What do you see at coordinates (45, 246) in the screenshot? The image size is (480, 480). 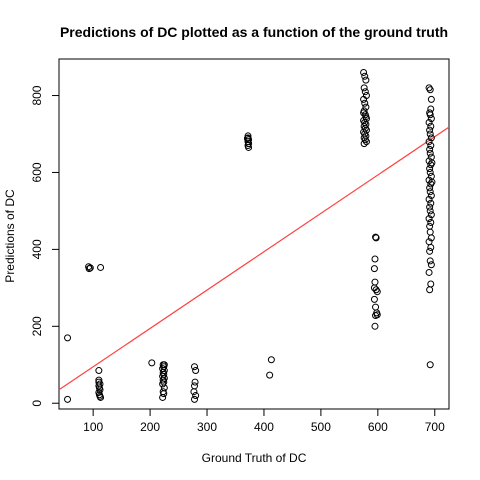 I see `y-axis: 0 200 400 600 800` at bounding box center [45, 246].